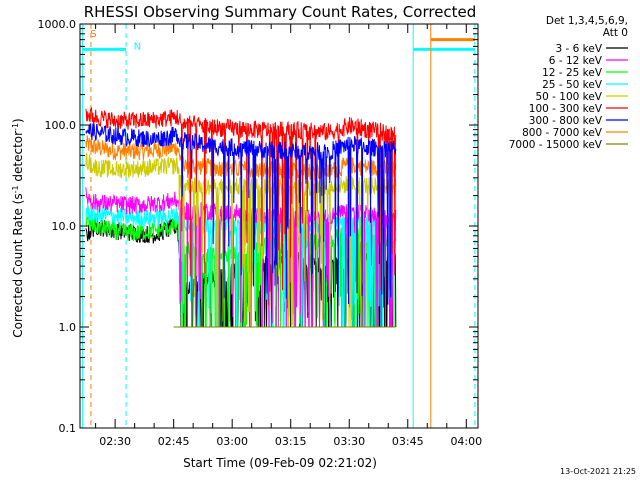 This screenshot has height=480, width=640. What do you see at coordinates (587, 21) in the screenshot?
I see `legend-header-line-1: Det 1,3,4,5,6,9,` at bounding box center [587, 21].